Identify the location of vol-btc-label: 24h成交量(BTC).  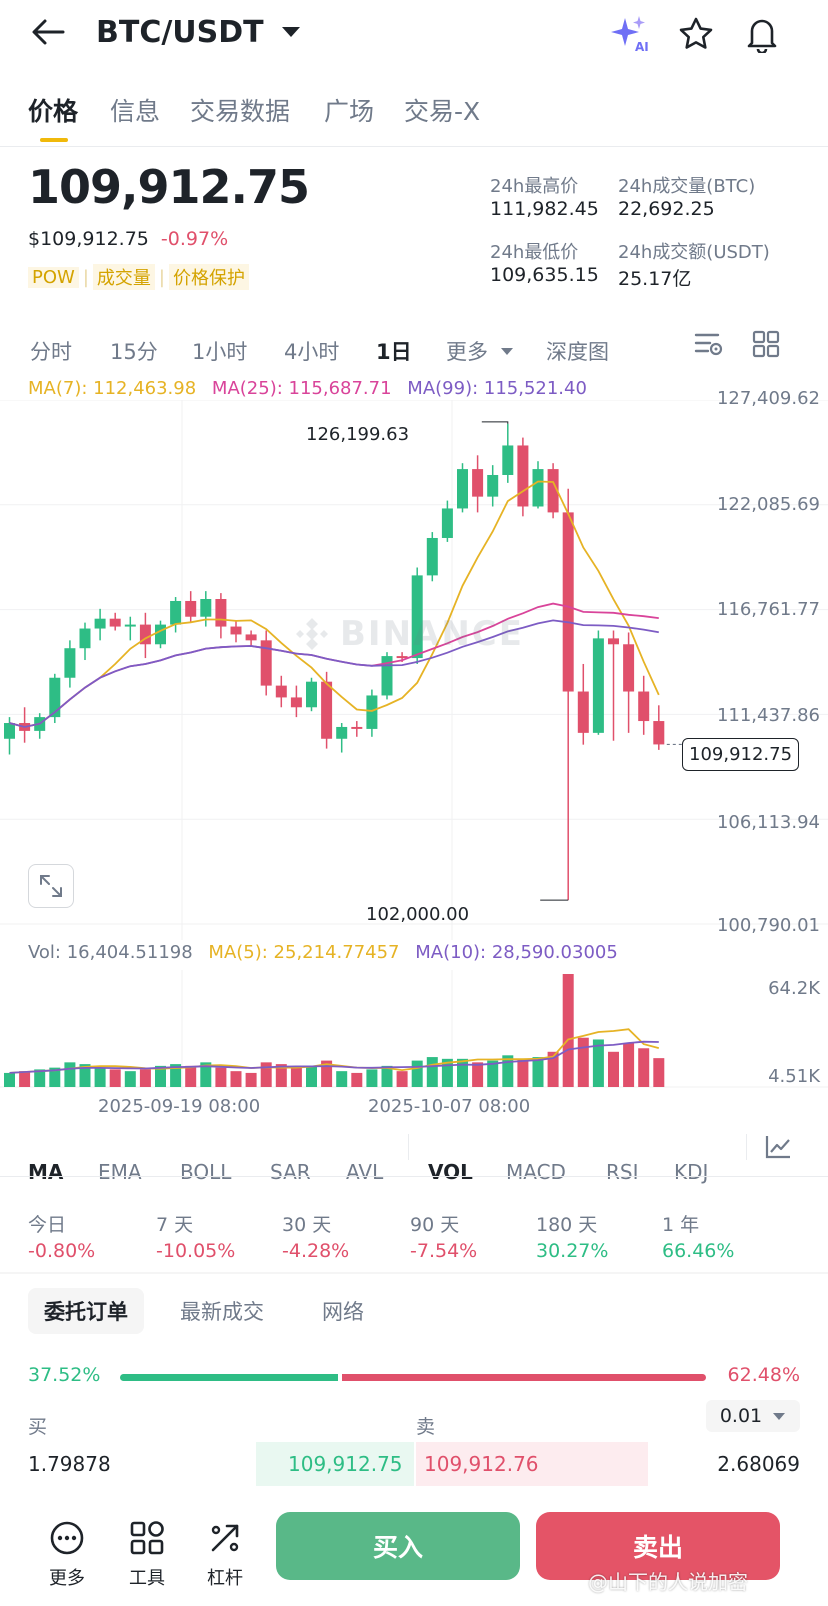
(687, 186).